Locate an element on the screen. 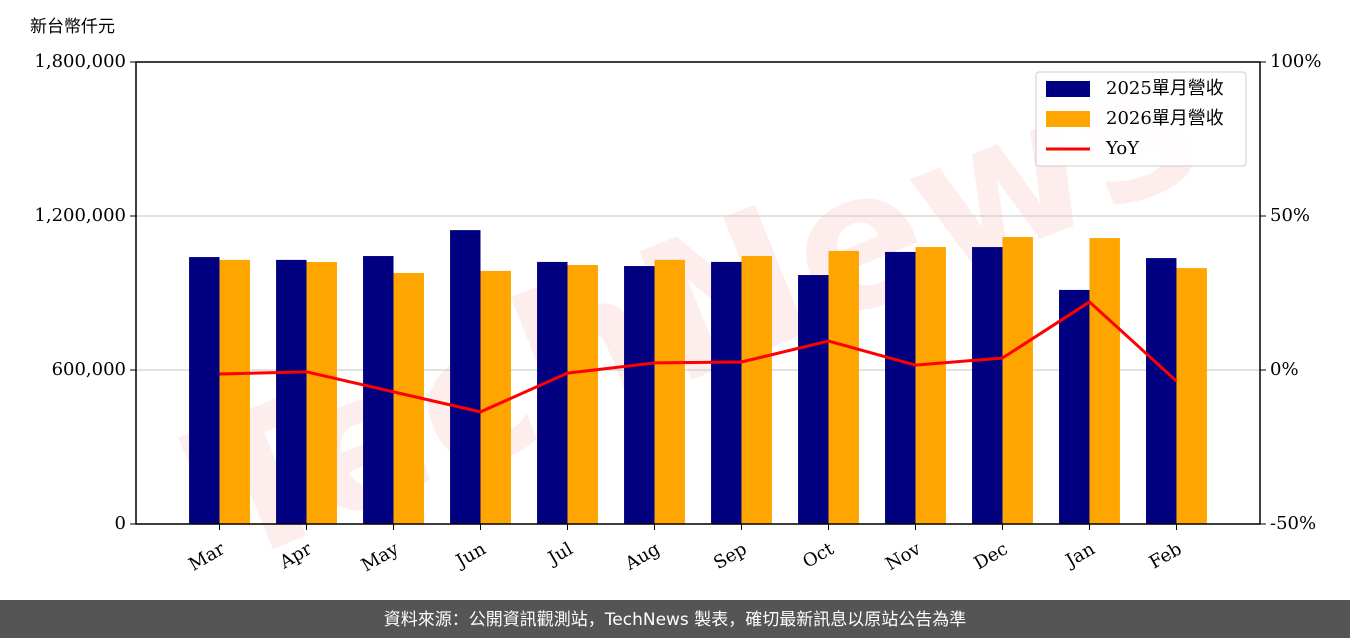  x-tick-label: Aug is located at coordinates (642, 556).